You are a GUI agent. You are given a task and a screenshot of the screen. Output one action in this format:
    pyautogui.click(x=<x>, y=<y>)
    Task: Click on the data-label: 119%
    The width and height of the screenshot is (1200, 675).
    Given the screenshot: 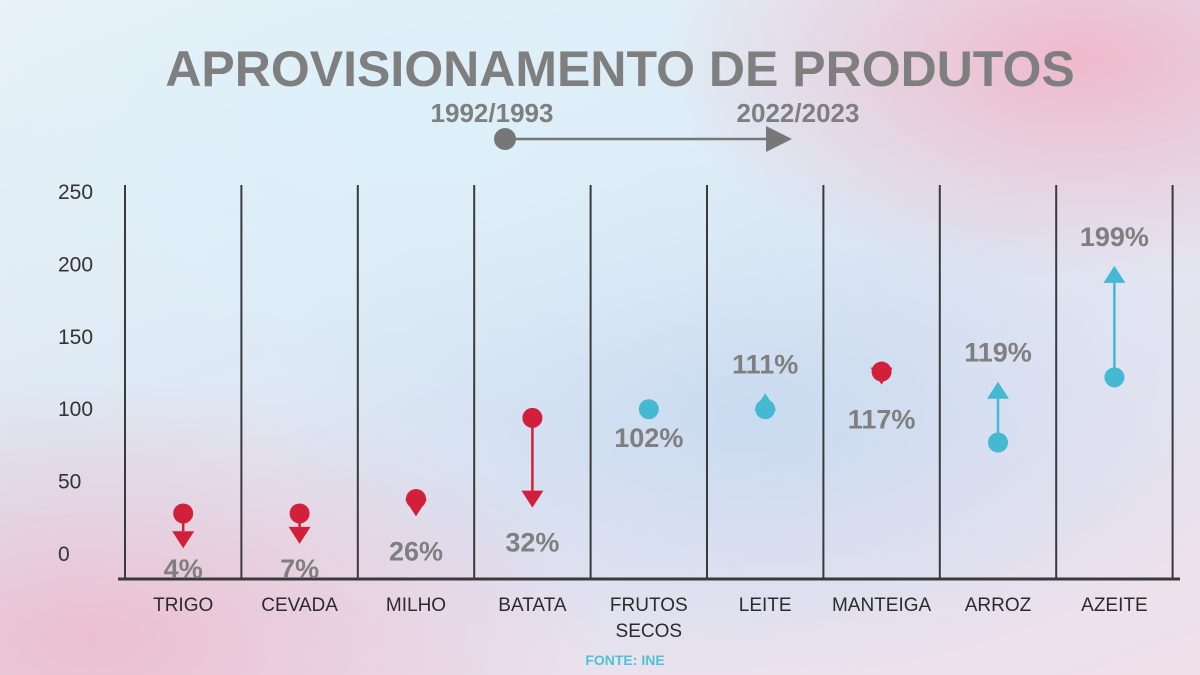 What is the action you would take?
    pyautogui.click(x=998, y=353)
    